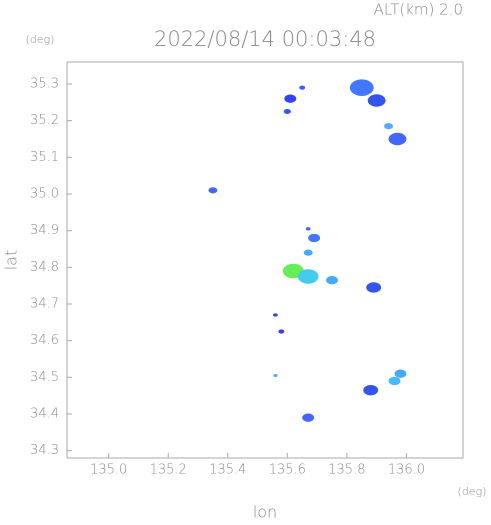 This screenshot has height=525, width=491. Describe the element at coordinates (44, 304) in the screenshot. I see `y-tick-label: 34.7` at that location.